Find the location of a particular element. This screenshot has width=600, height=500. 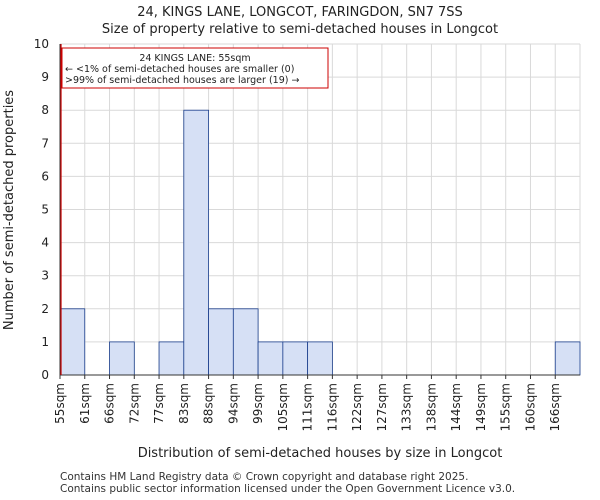

y-axis-label: Number of semi-detached properties is located at coordinates (9, 210).